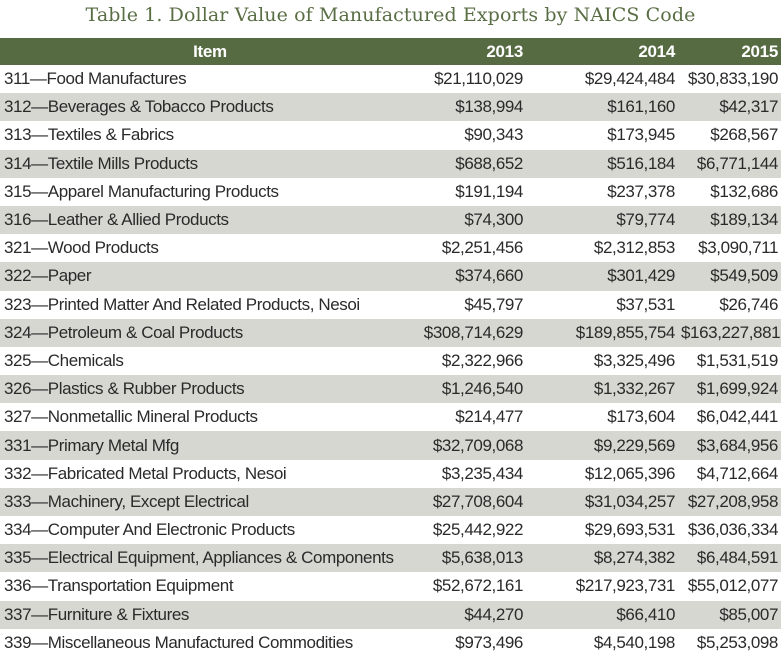 The width and height of the screenshot is (781, 662). Describe the element at coordinates (733, 79) in the screenshot. I see `cell-value-2015: $30,833,190` at that location.